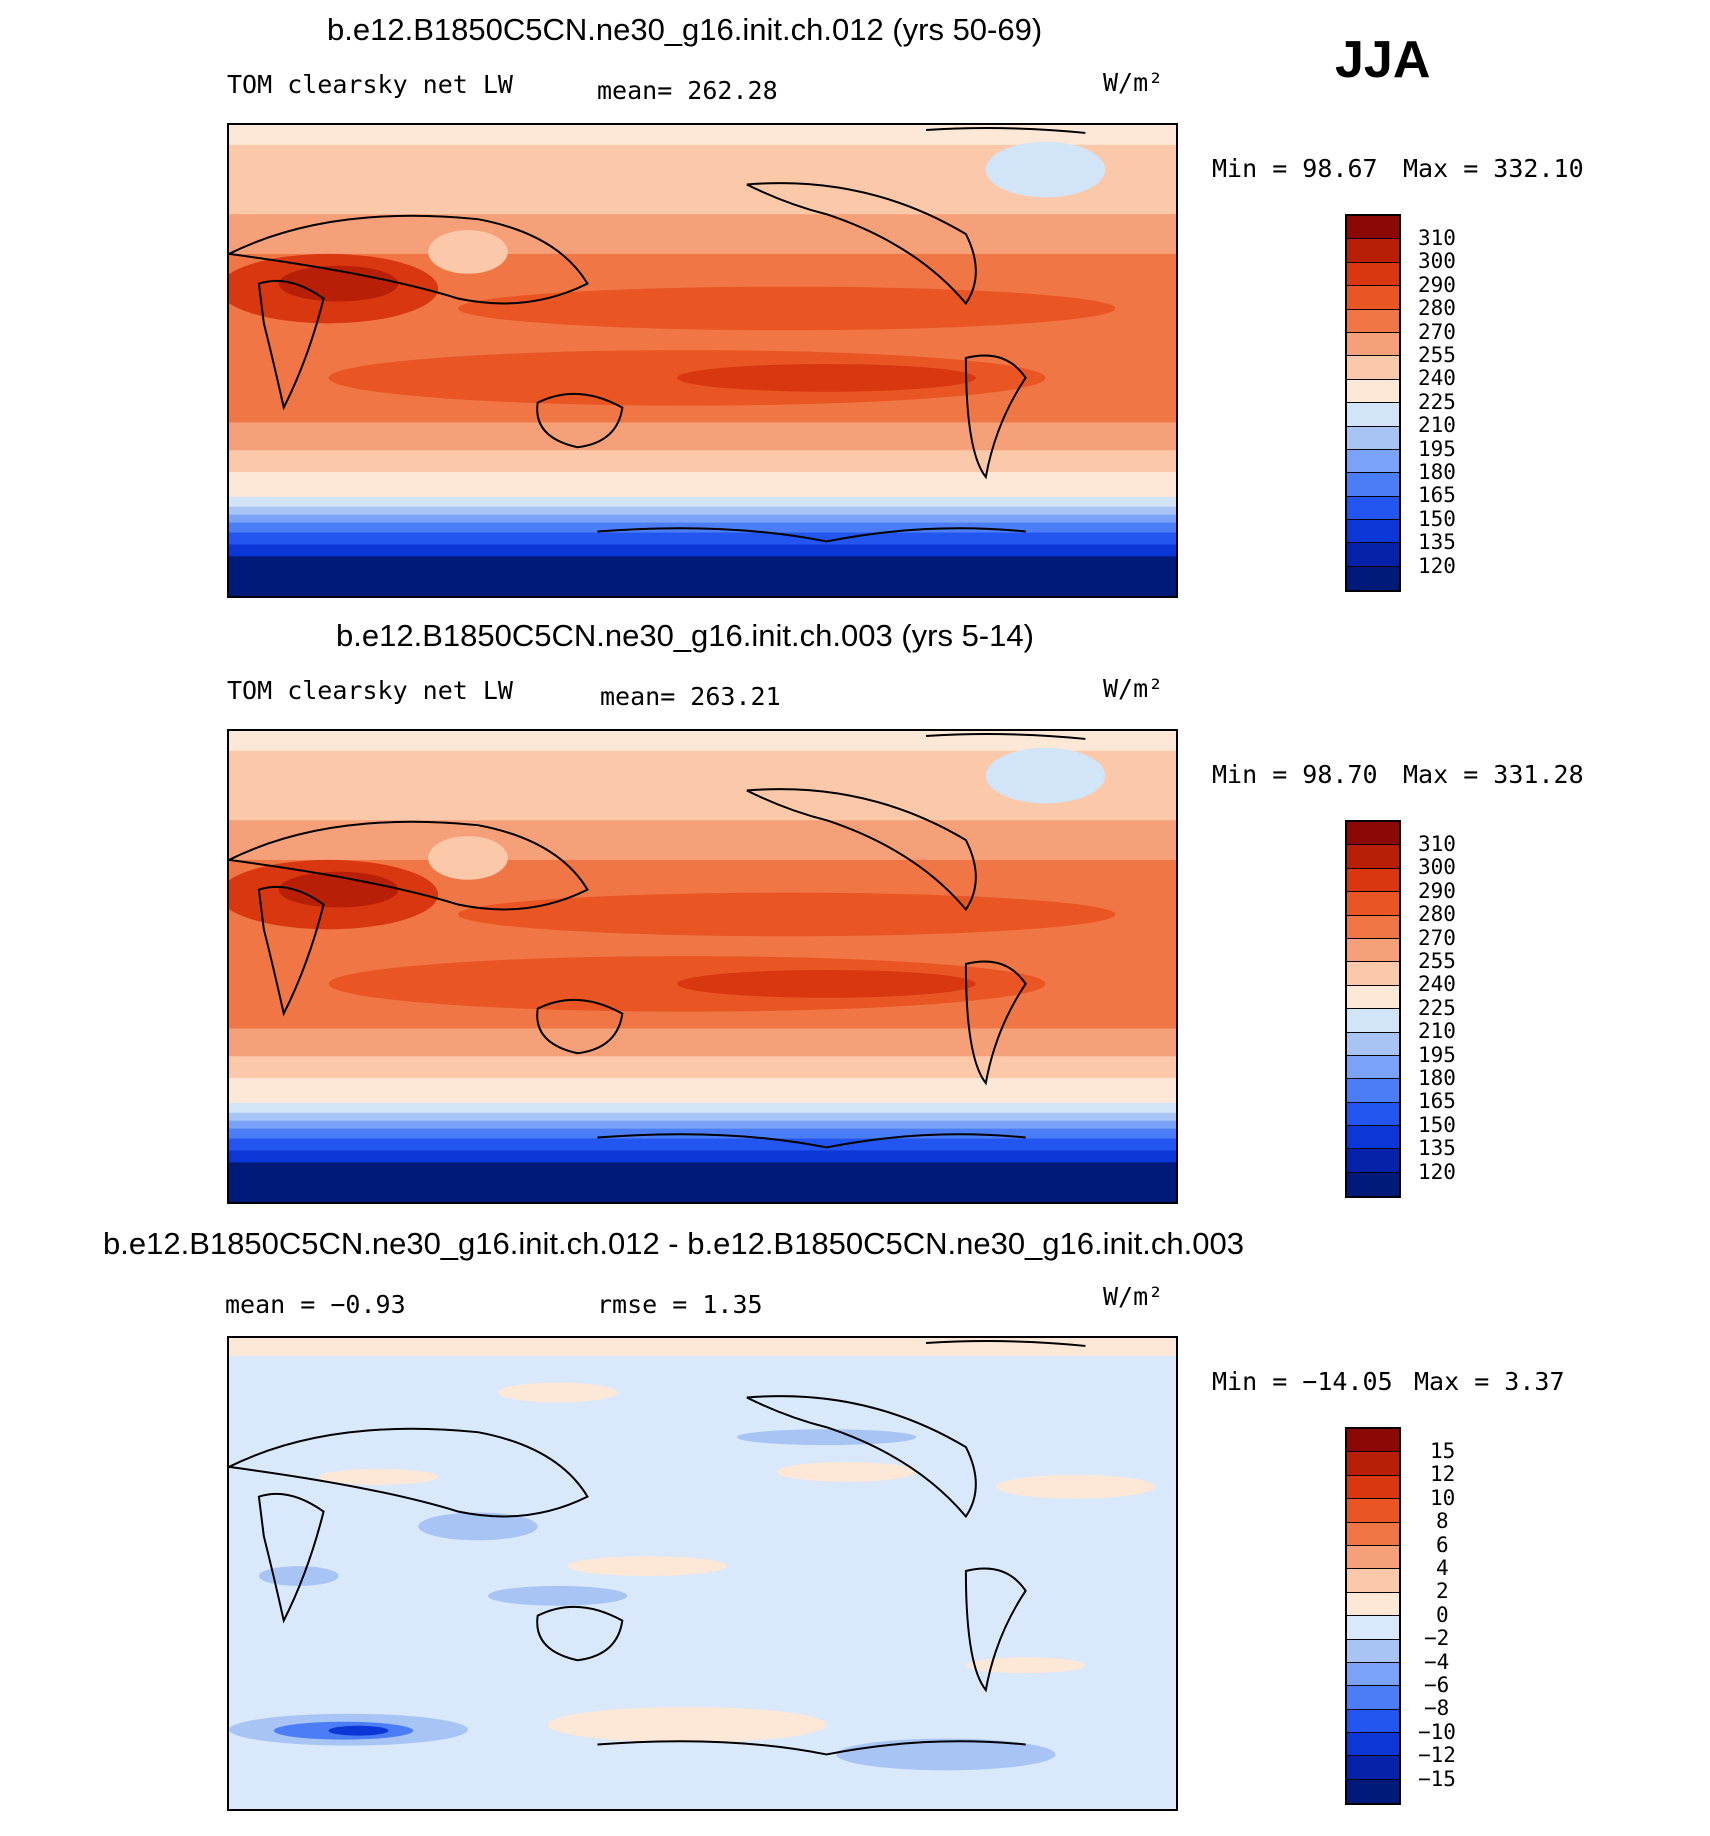 The image size is (1710, 1836). What do you see at coordinates (1133, 82) in the screenshot?
I see `panel-1-units: W/m²` at bounding box center [1133, 82].